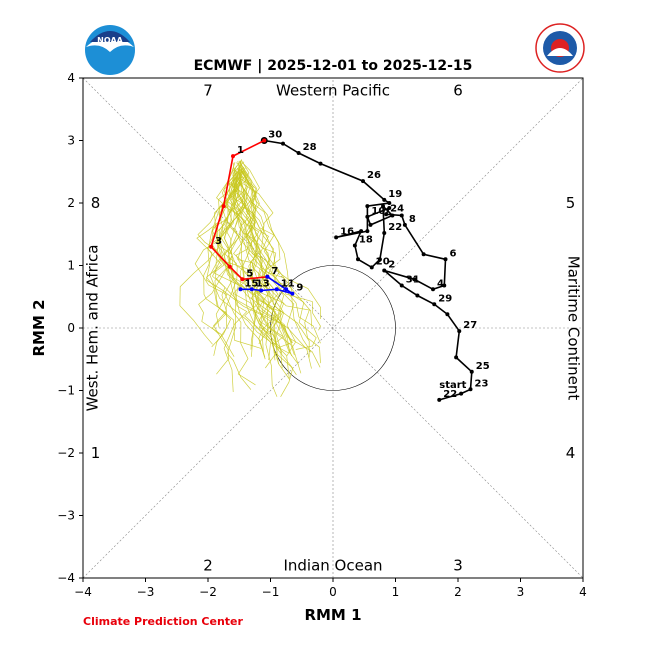 The width and height of the screenshot is (650, 650). Describe the element at coordinates (208, 566) in the screenshot. I see `phase-number: 2` at that location.